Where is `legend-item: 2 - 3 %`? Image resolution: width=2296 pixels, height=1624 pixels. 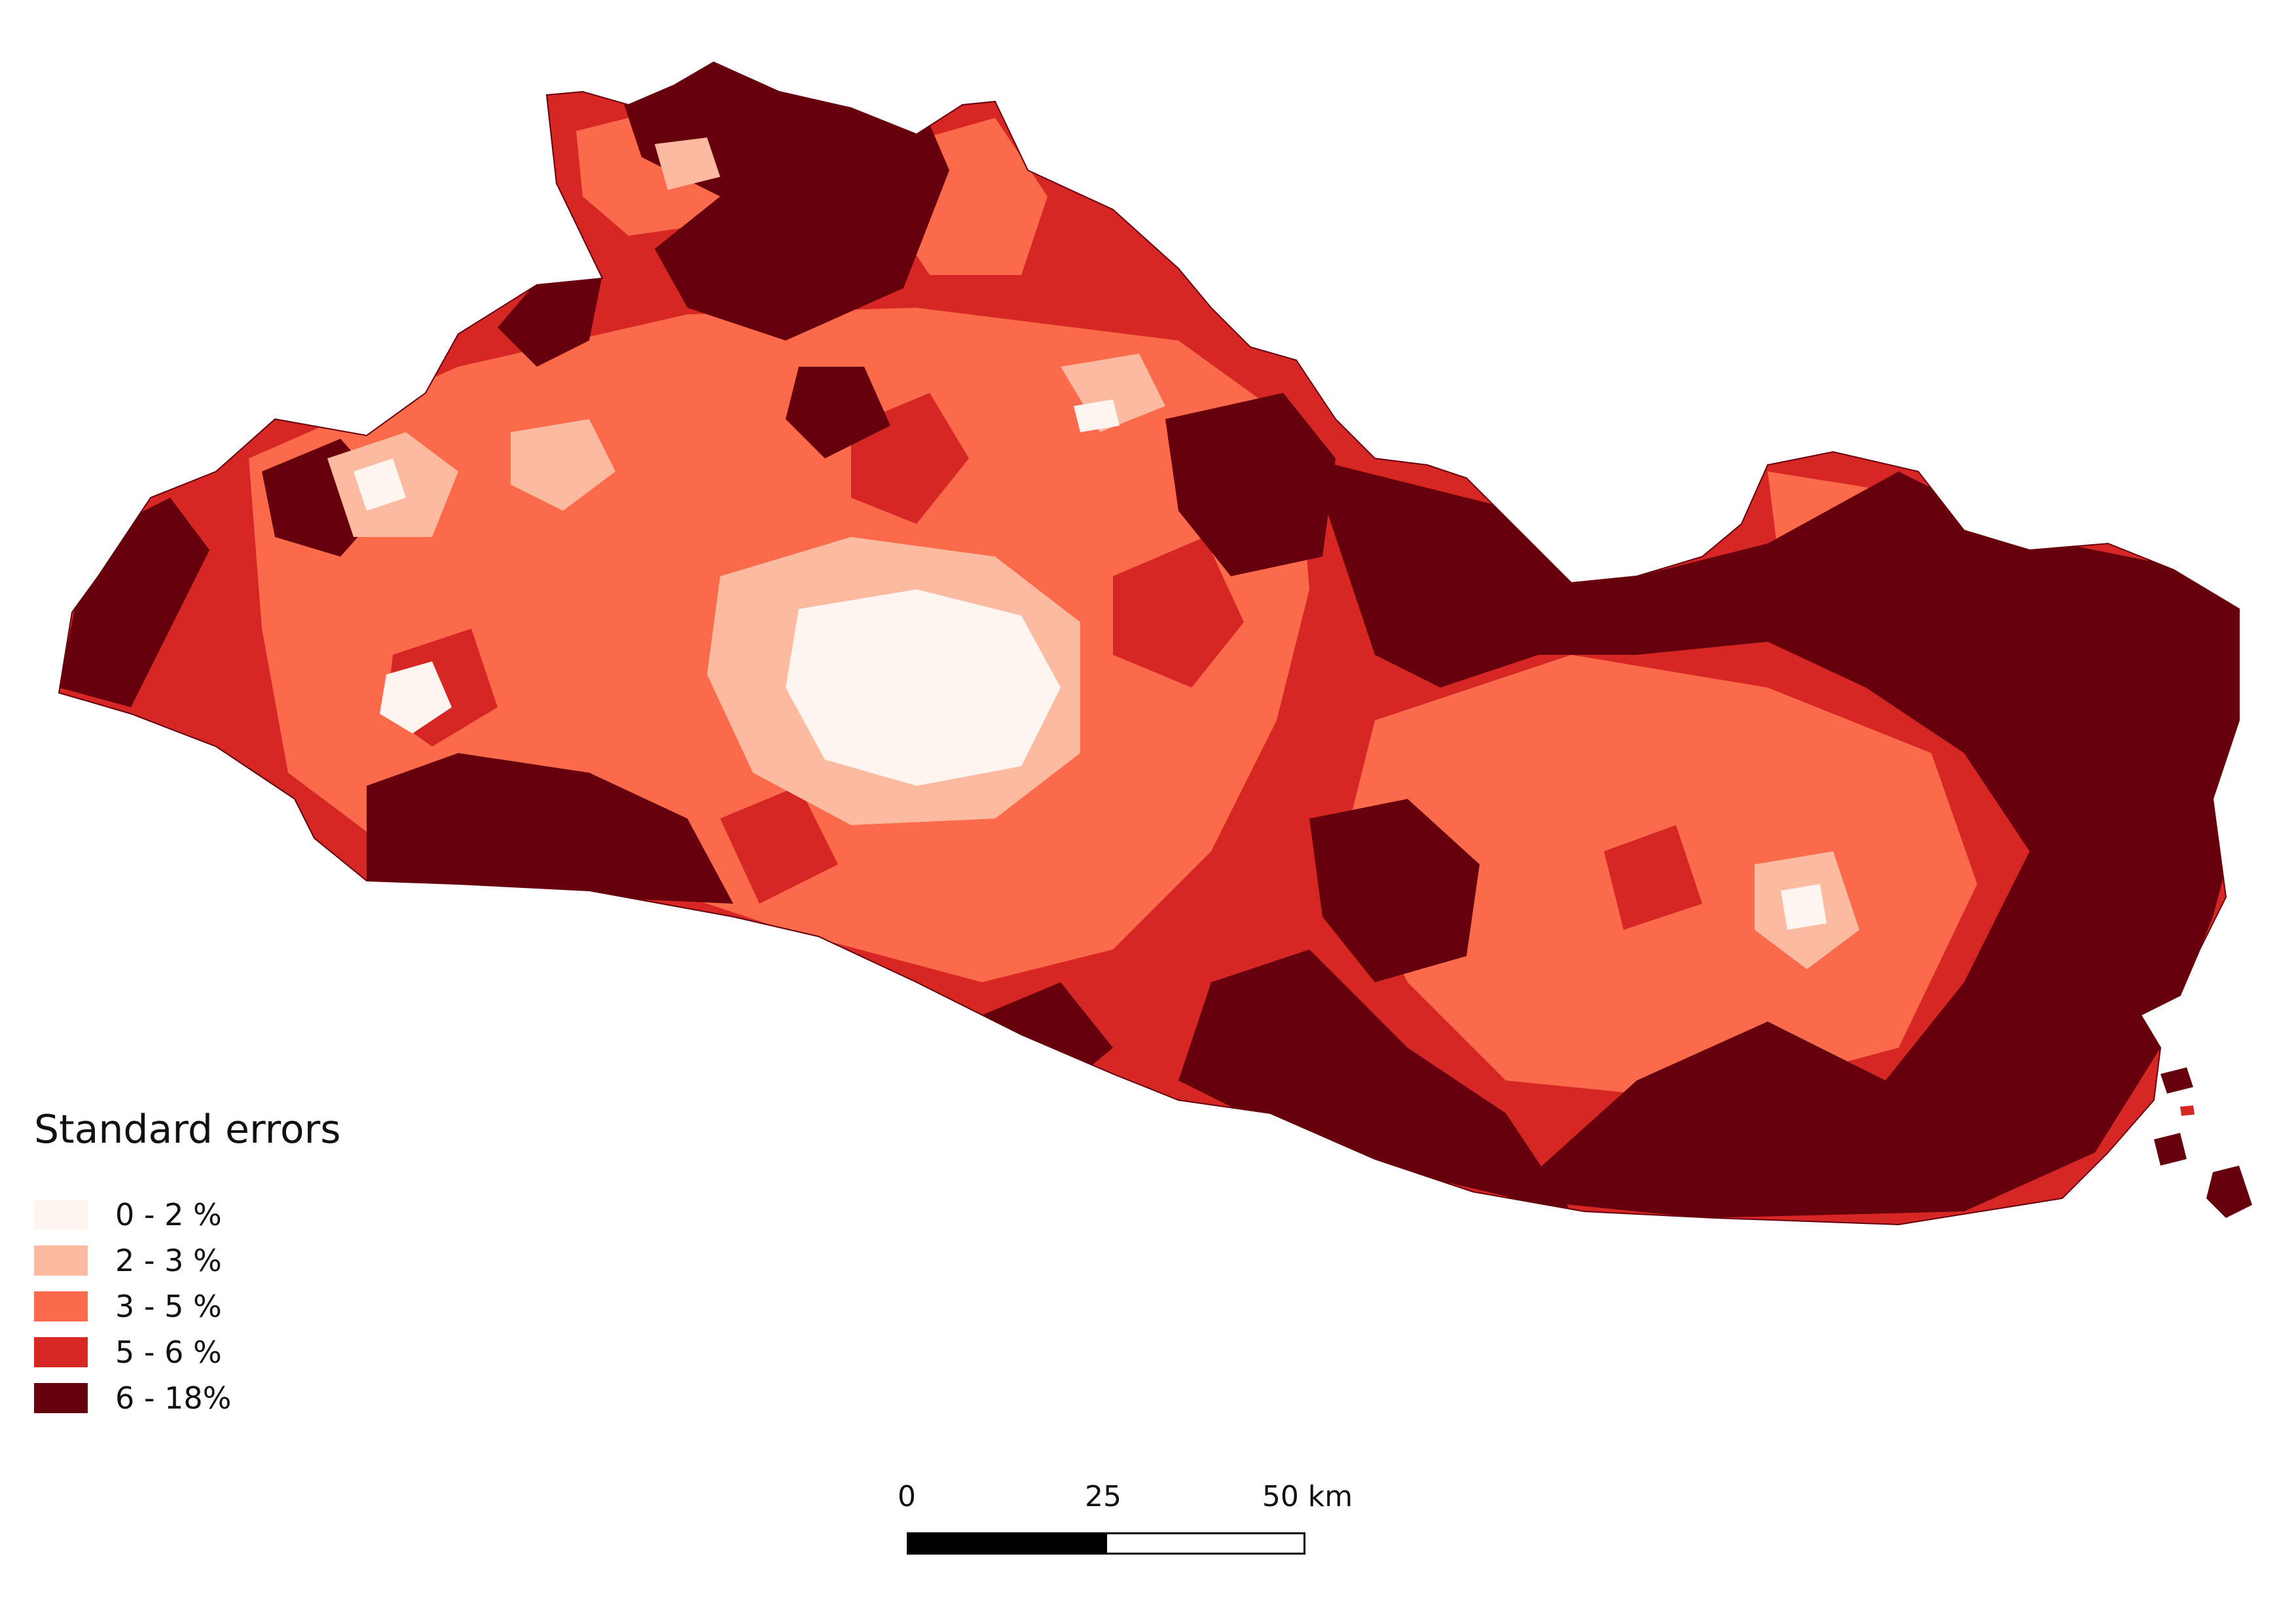
legend-item: 2 - 3 % is located at coordinates (187, 1260).